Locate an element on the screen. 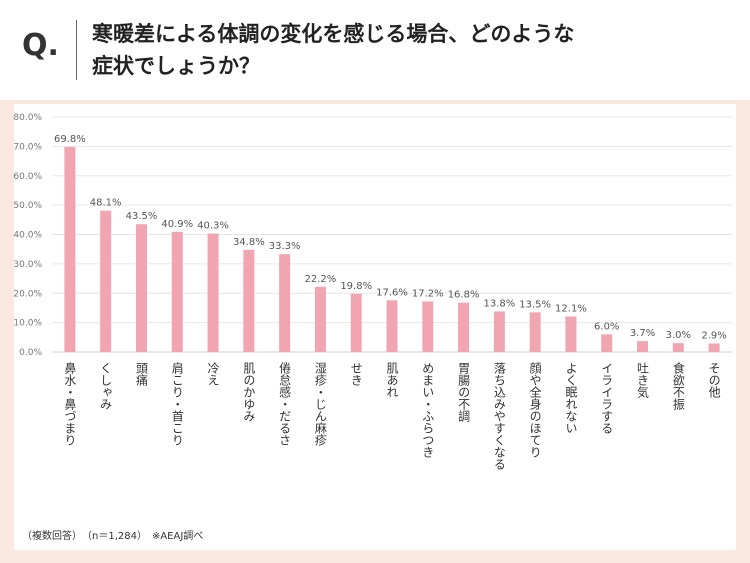 This screenshot has height=563, width=750. category-label: 肩こり・首こり is located at coordinates (177, 403).